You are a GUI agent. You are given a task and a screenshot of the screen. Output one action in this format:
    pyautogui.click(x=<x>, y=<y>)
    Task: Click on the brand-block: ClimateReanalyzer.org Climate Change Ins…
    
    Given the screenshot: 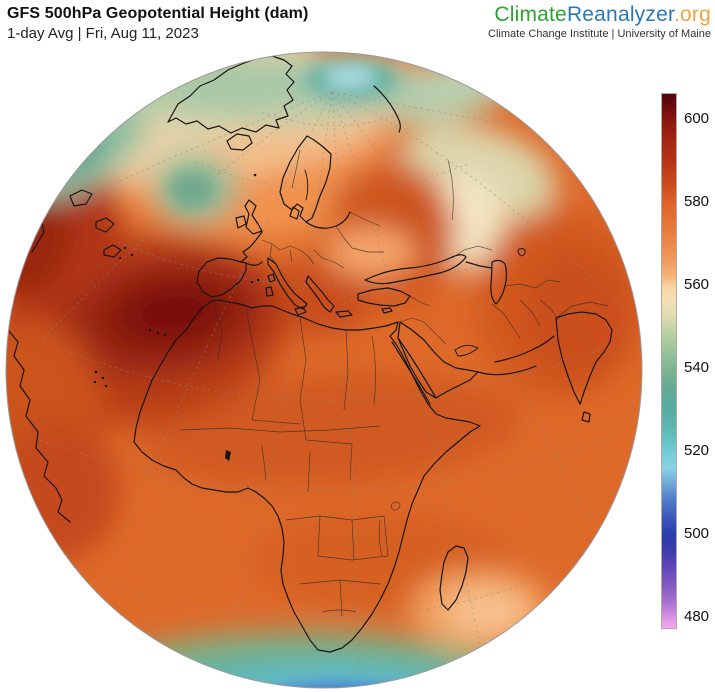 What is the action you would take?
    pyautogui.click(x=599, y=22)
    